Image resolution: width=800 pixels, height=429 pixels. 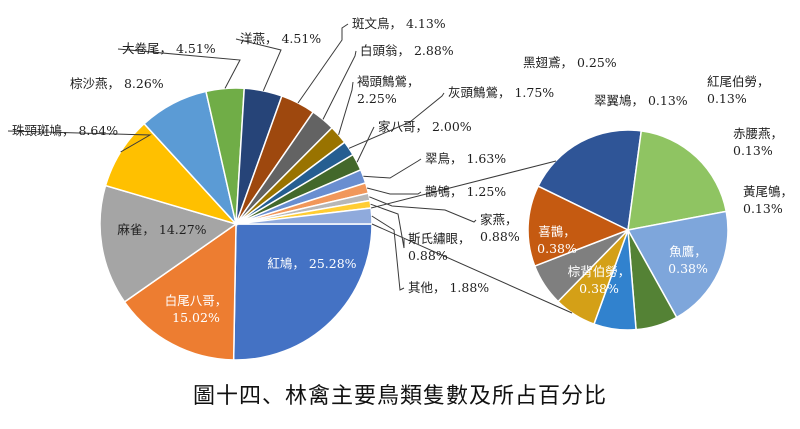 I want to click on data-label: 大卷尾， 4.51%, so click(x=169, y=48).